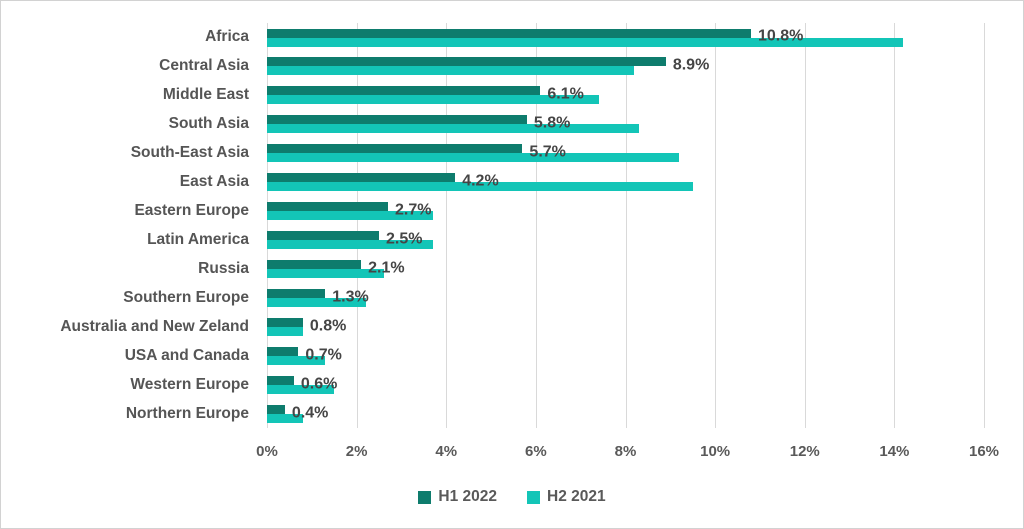 Image resolution: width=1024 pixels, height=529 pixels. I want to click on legend-label-h2-2021: H2 2021, so click(576, 496).